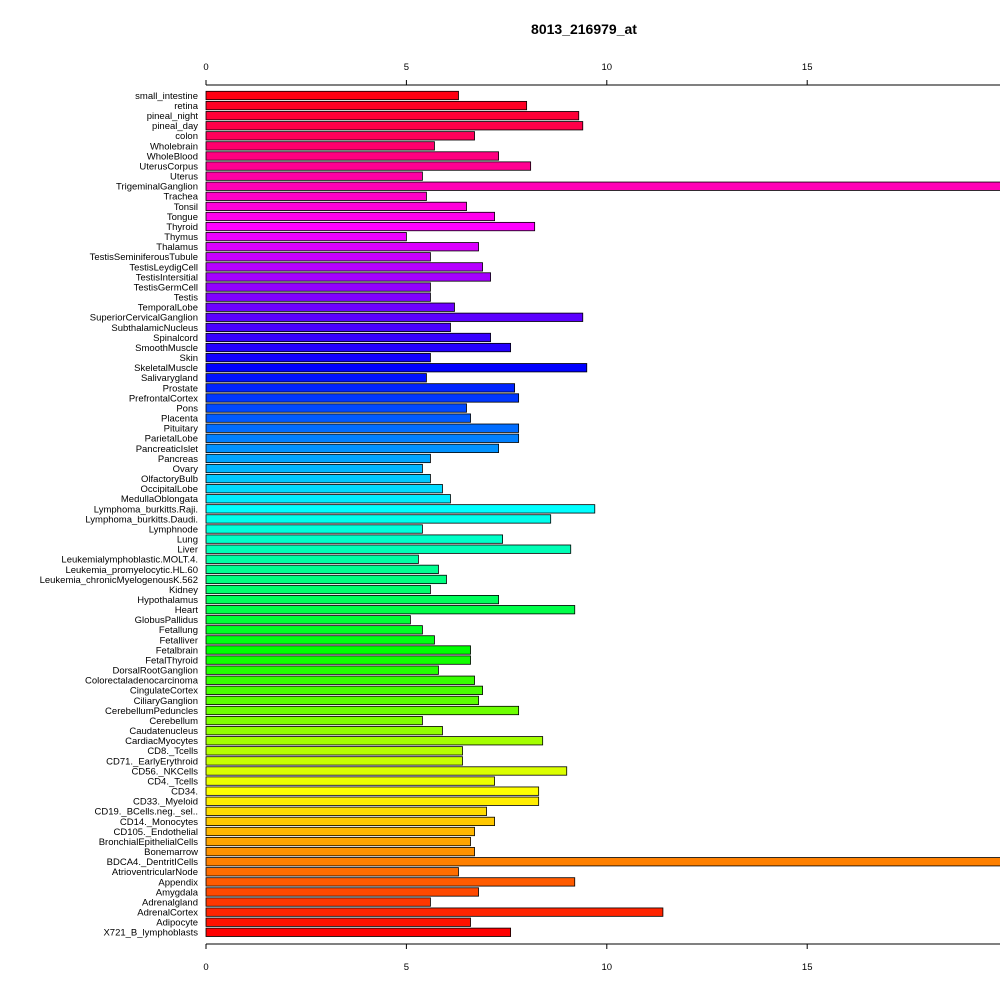 The image size is (1000, 1000). Describe the element at coordinates (177, 247) in the screenshot. I see `category-label: Thalamus` at that location.